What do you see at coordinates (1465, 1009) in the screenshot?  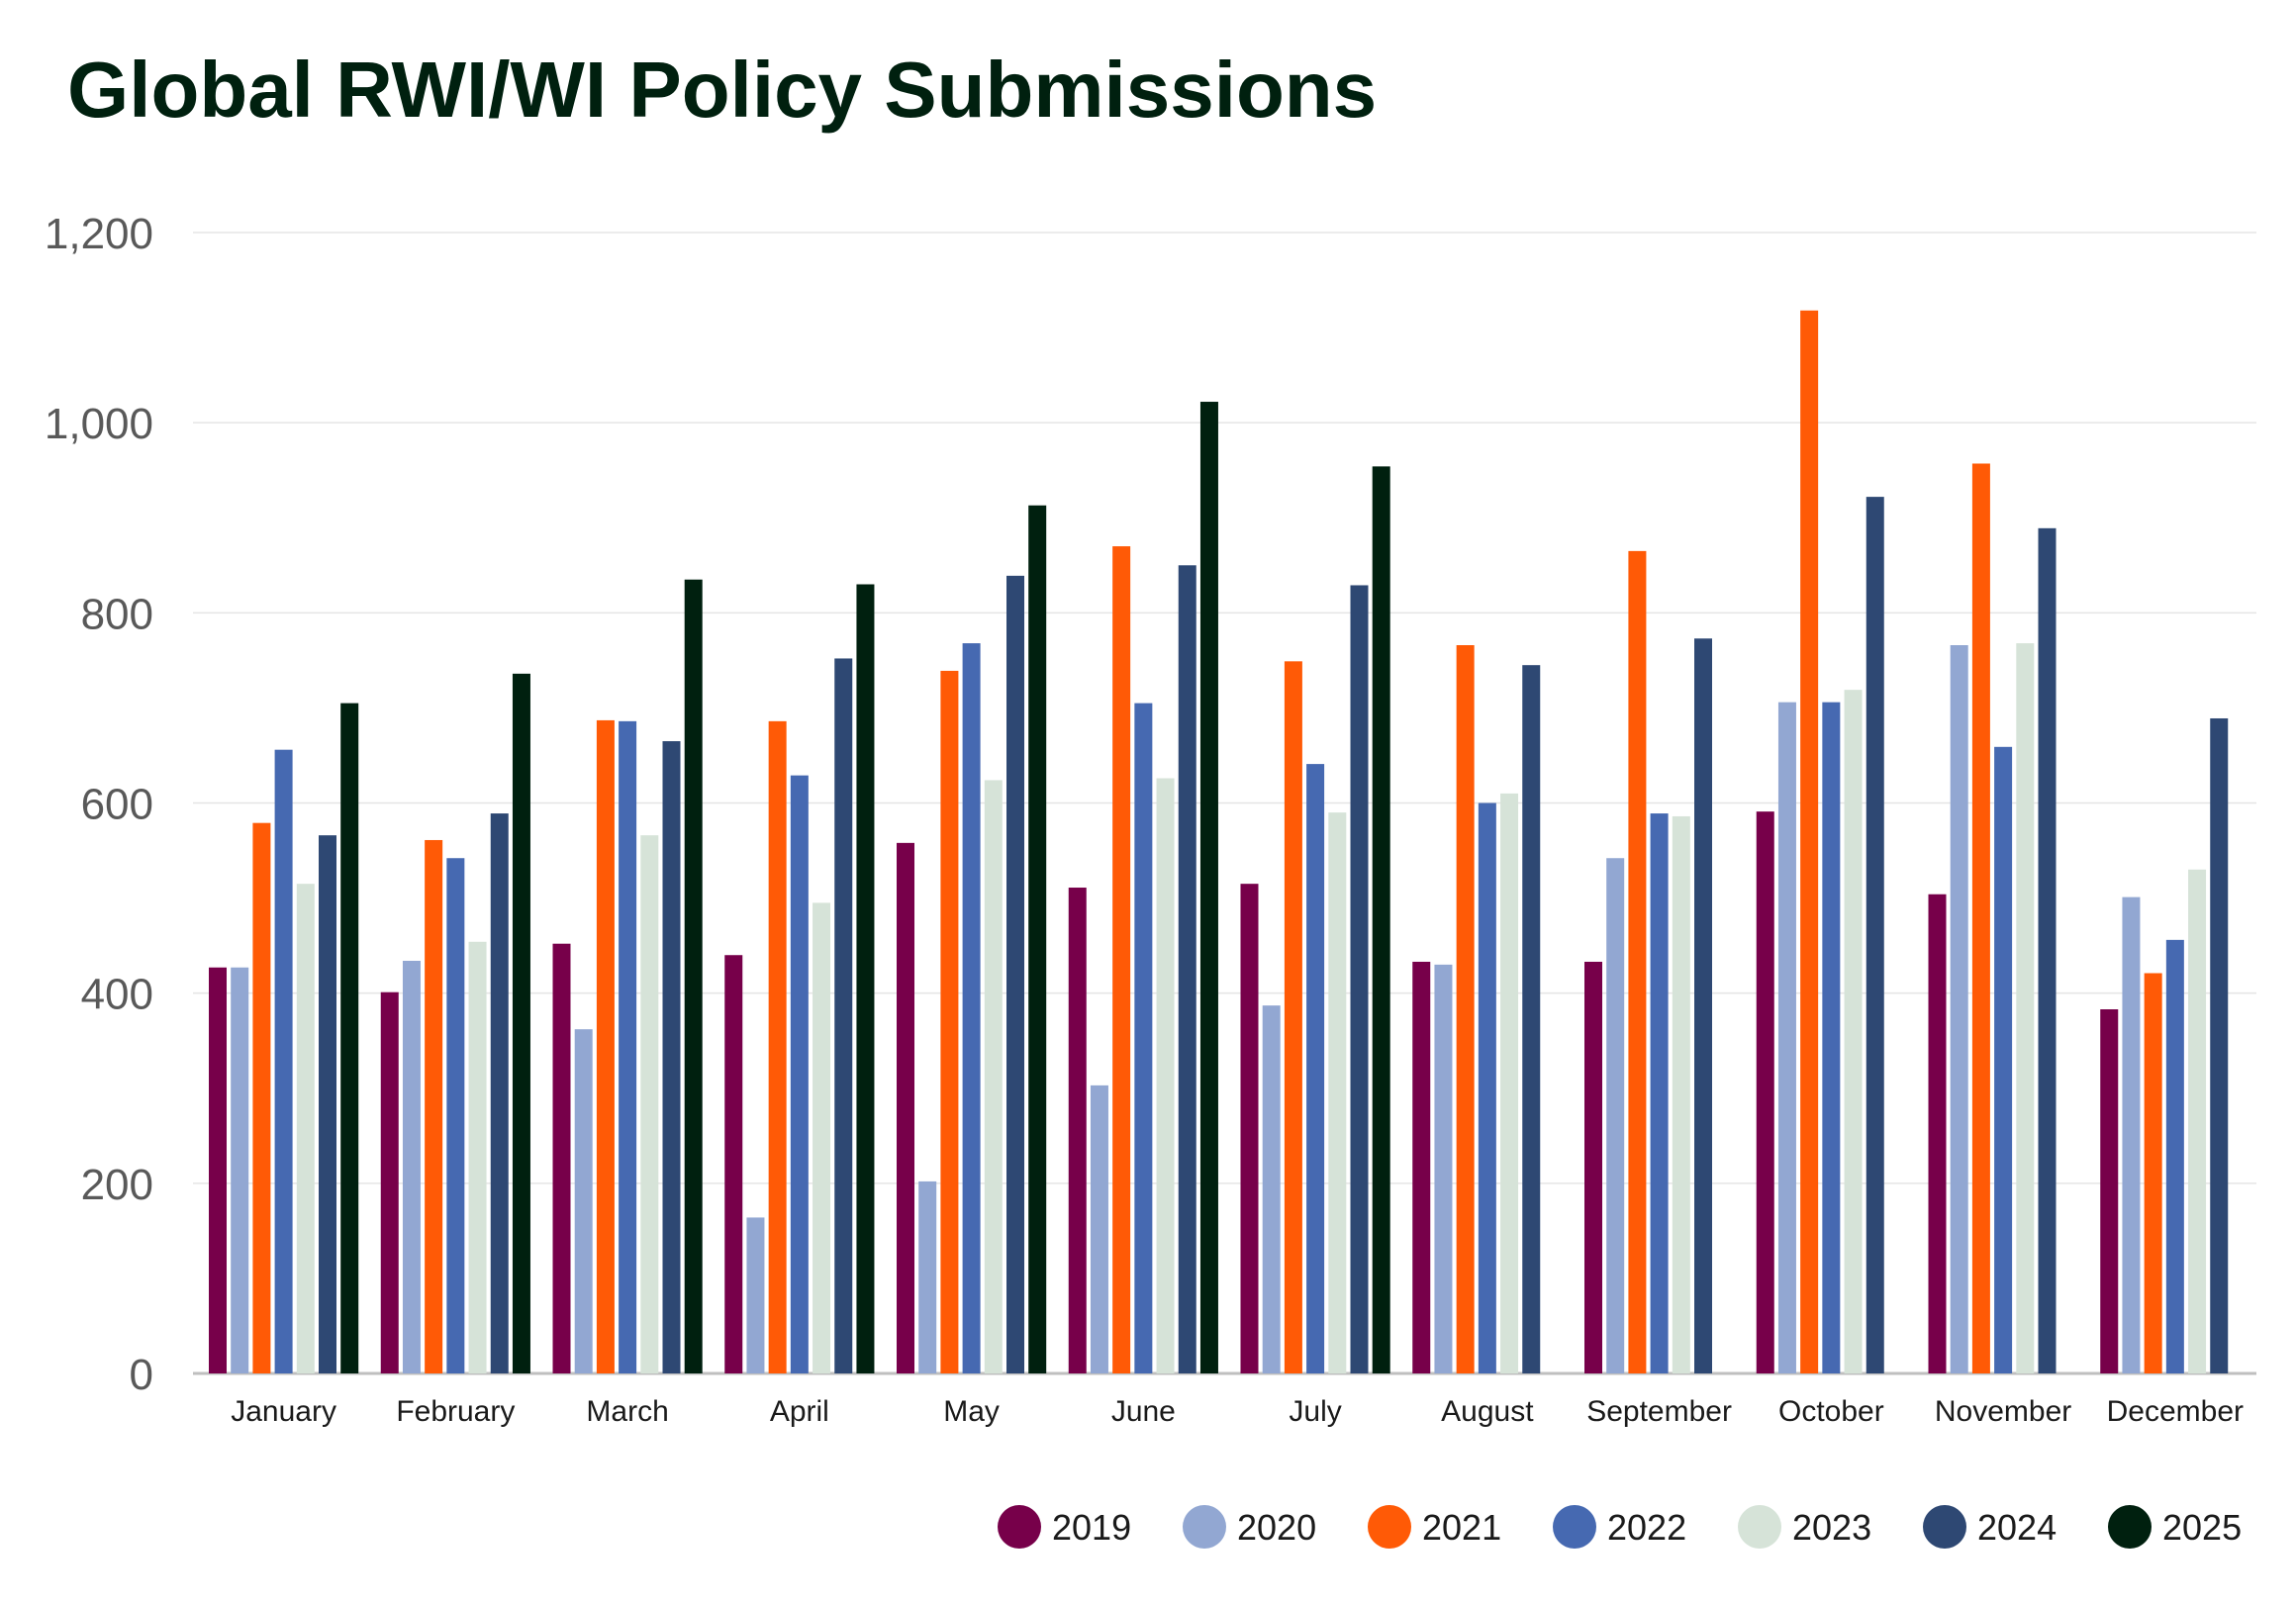 I see `bar-august-2021` at bounding box center [1465, 1009].